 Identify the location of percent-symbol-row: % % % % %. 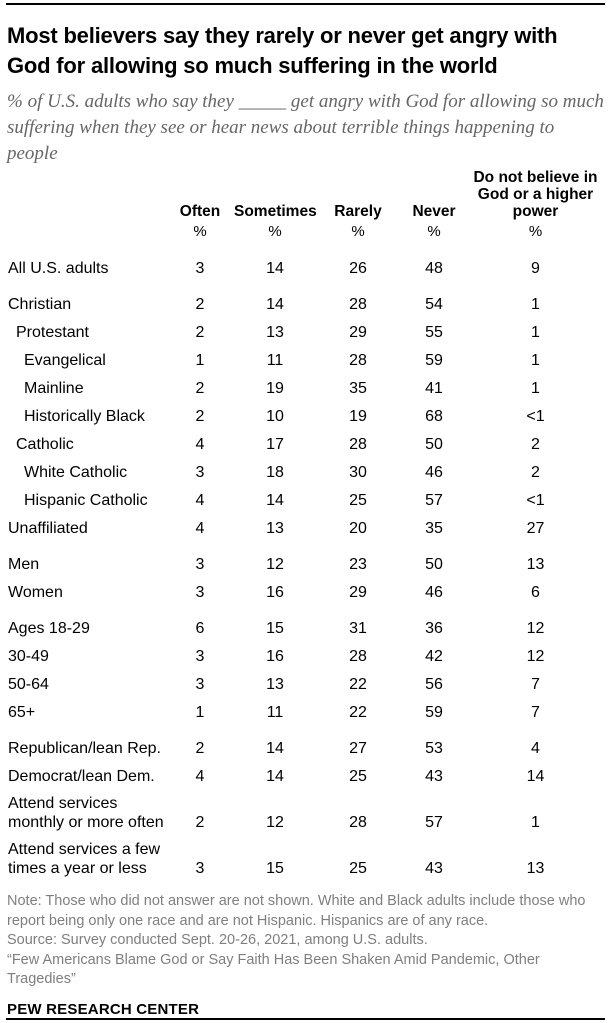
(304, 231).